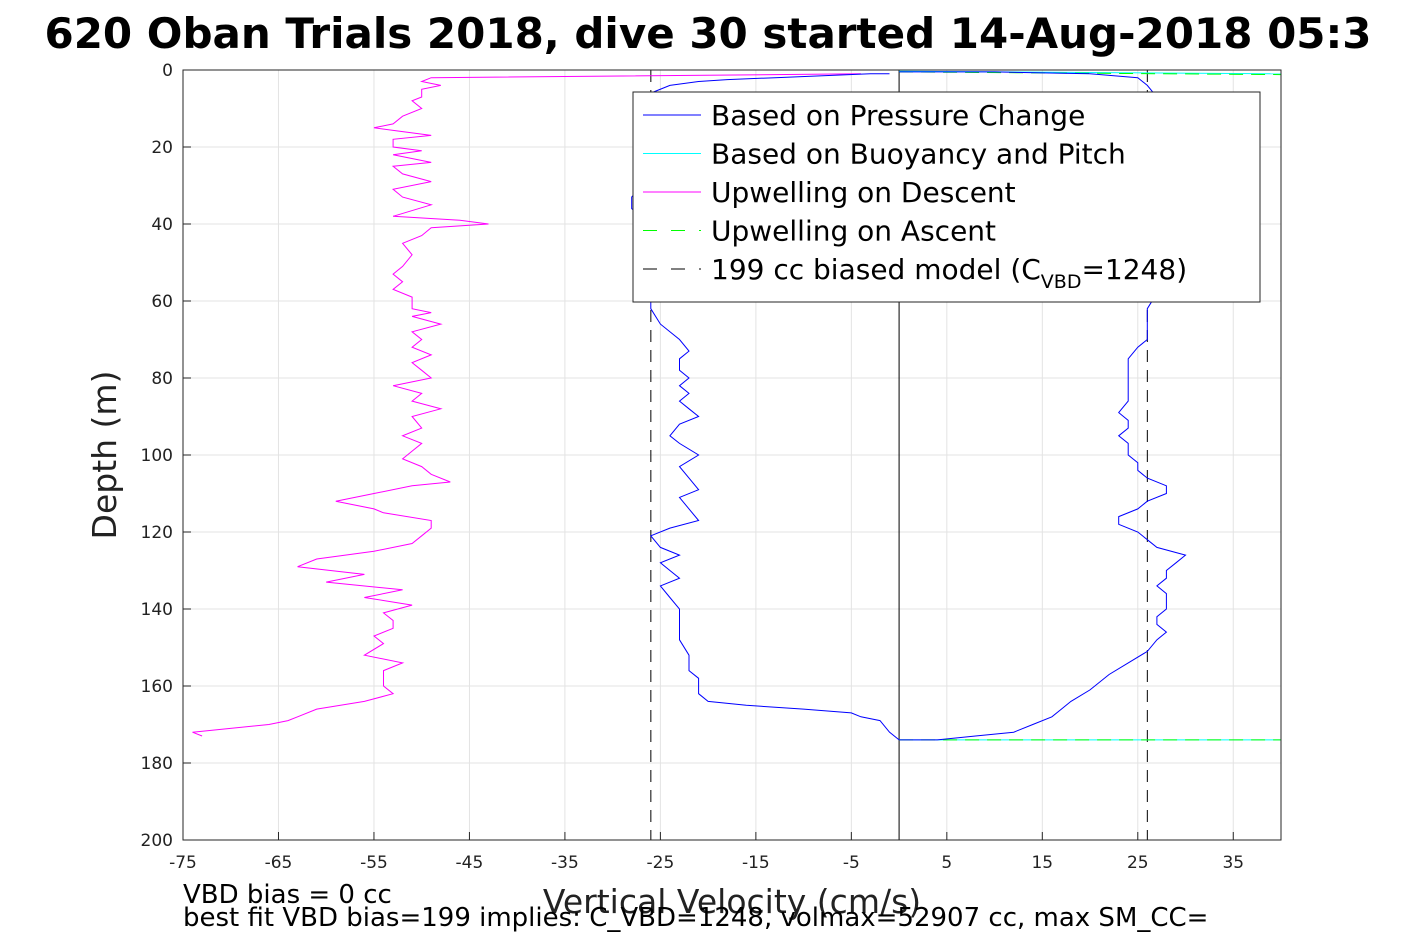 The image size is (1417, 945). I want to click on x-tick-label: -5, so click(851, 863).